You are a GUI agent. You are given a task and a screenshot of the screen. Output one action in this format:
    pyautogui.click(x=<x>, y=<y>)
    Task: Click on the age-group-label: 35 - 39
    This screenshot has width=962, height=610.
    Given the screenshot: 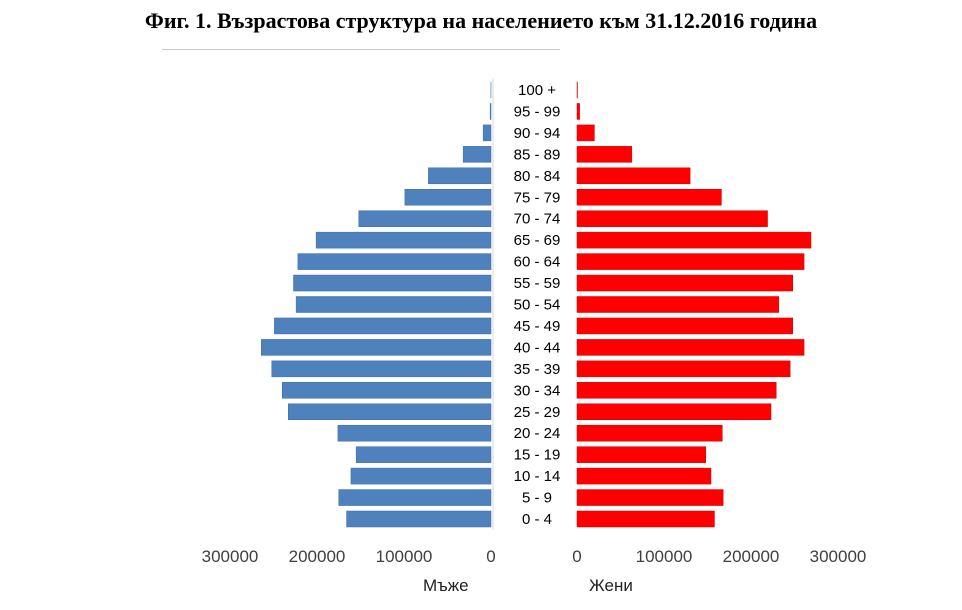 What is the action you would take?
    pyautogui.click(x=537, y=369)
    